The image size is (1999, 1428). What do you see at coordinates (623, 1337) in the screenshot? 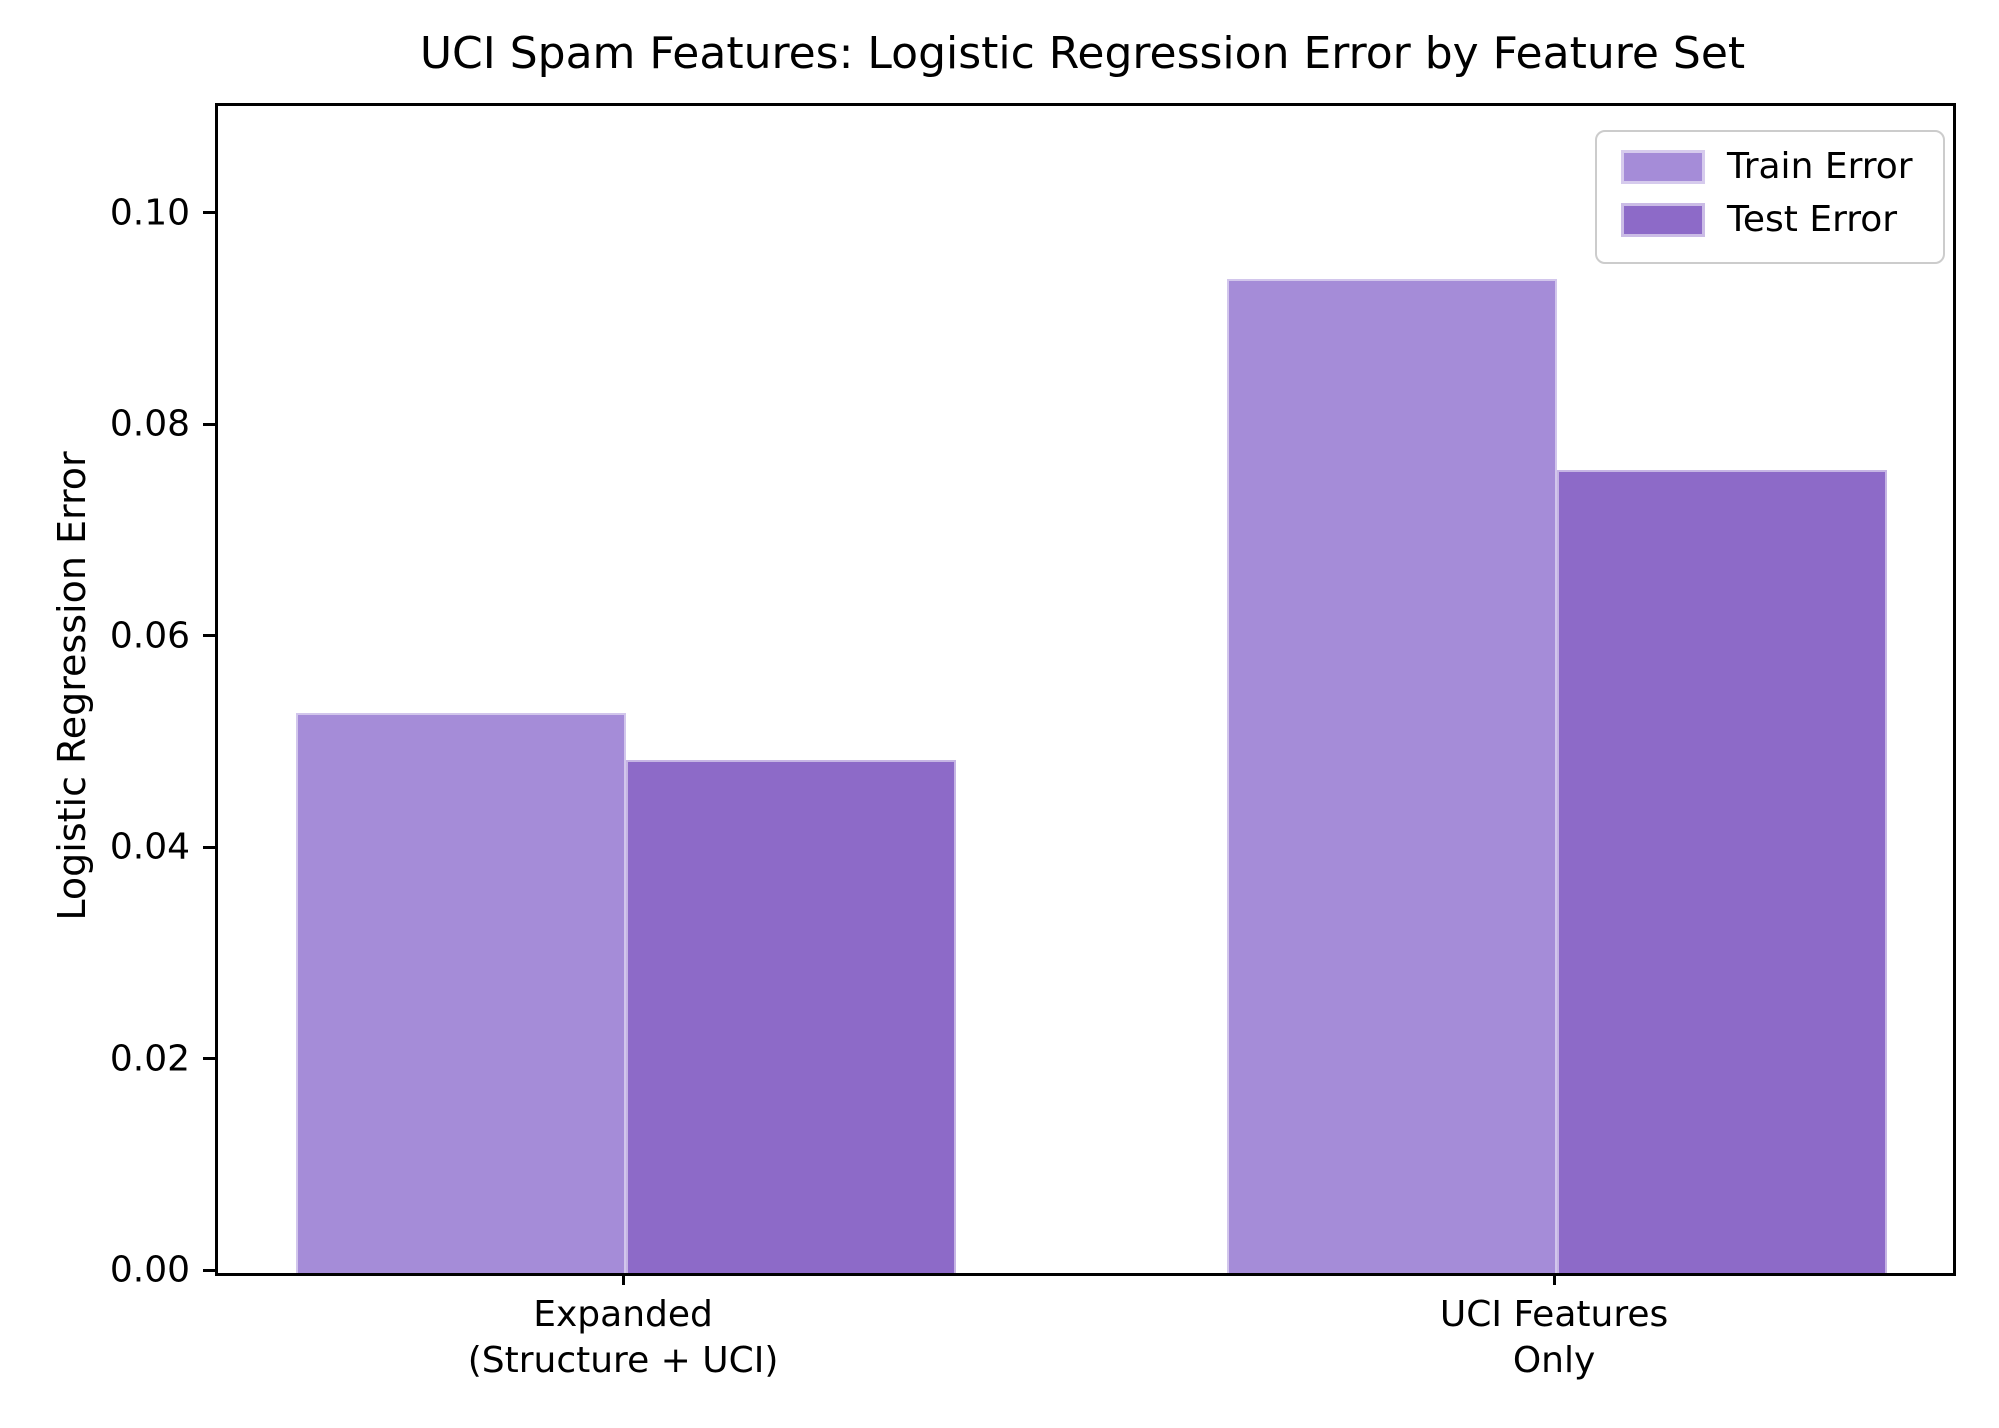
I see `x-tick-label-group1: Expanded (Structure + UCI)` at bounding box center [623, 1337].